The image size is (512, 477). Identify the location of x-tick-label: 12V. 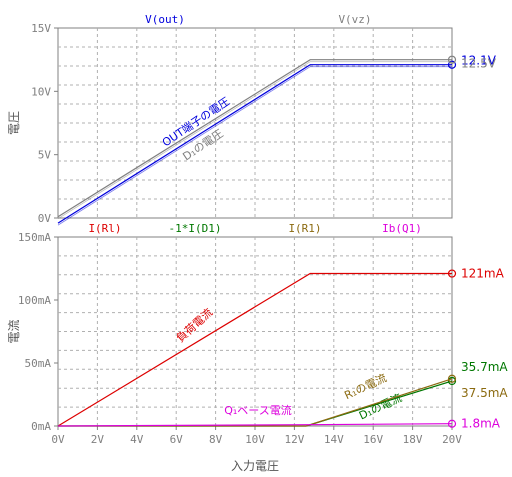
(294, 439).